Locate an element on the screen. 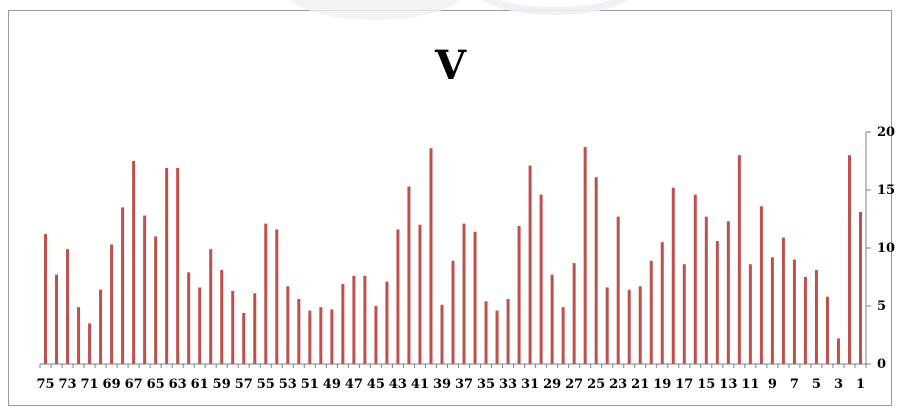  x-tick-label: 69 is located at coordinates (112, 384).